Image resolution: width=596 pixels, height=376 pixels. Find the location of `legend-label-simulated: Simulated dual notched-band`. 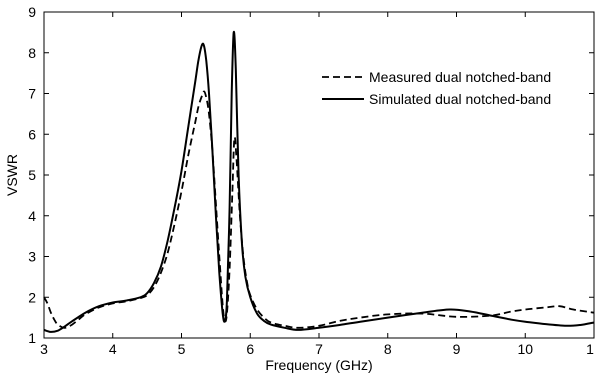

legend-label-simulated: Simulated dual notched-band is located at coordinates (460, 99).